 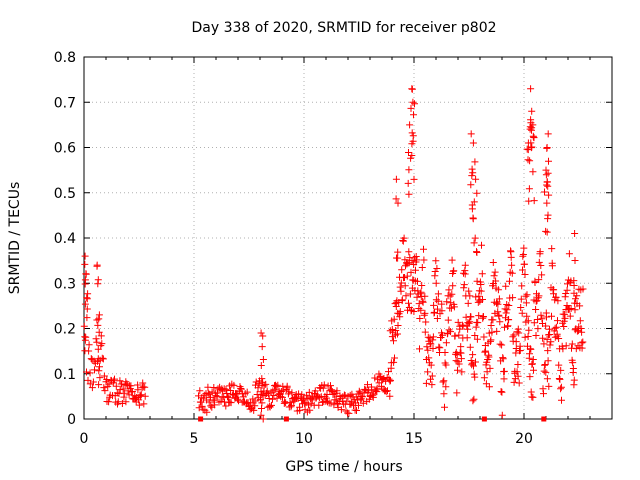 What do you see at coordinates (65, 58) in the screenshot?
I see `y-tick-label: 0.8` at bounding box center [65, 58].